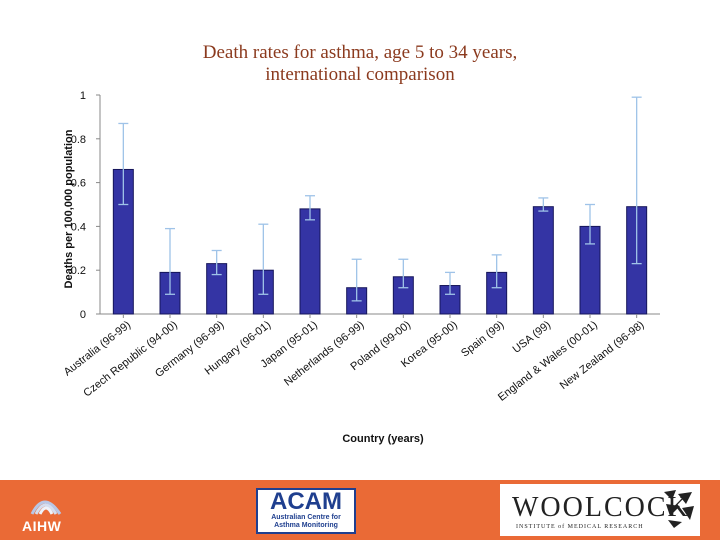 Image resolution: width=720 pixels, height=540 pixels. I want to click on aihw-logo-icon, so click(46, 507).